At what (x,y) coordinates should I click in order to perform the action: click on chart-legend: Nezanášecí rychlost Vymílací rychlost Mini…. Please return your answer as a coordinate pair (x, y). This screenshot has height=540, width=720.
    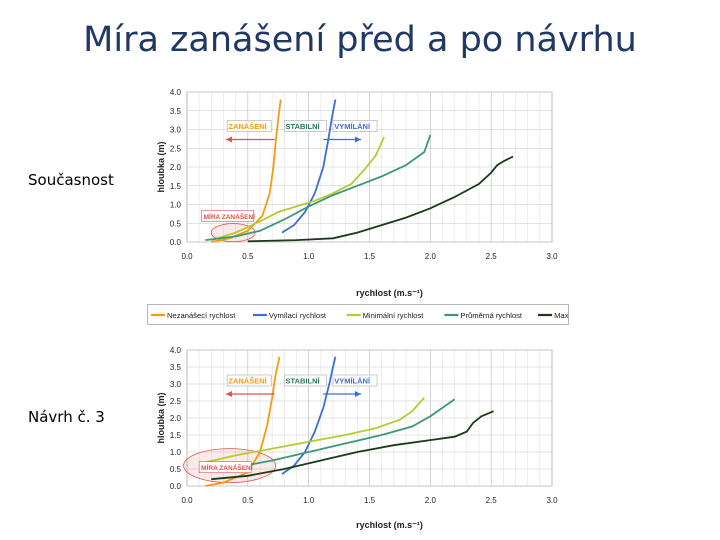
    Looking at the image, I should click on (358, 314).